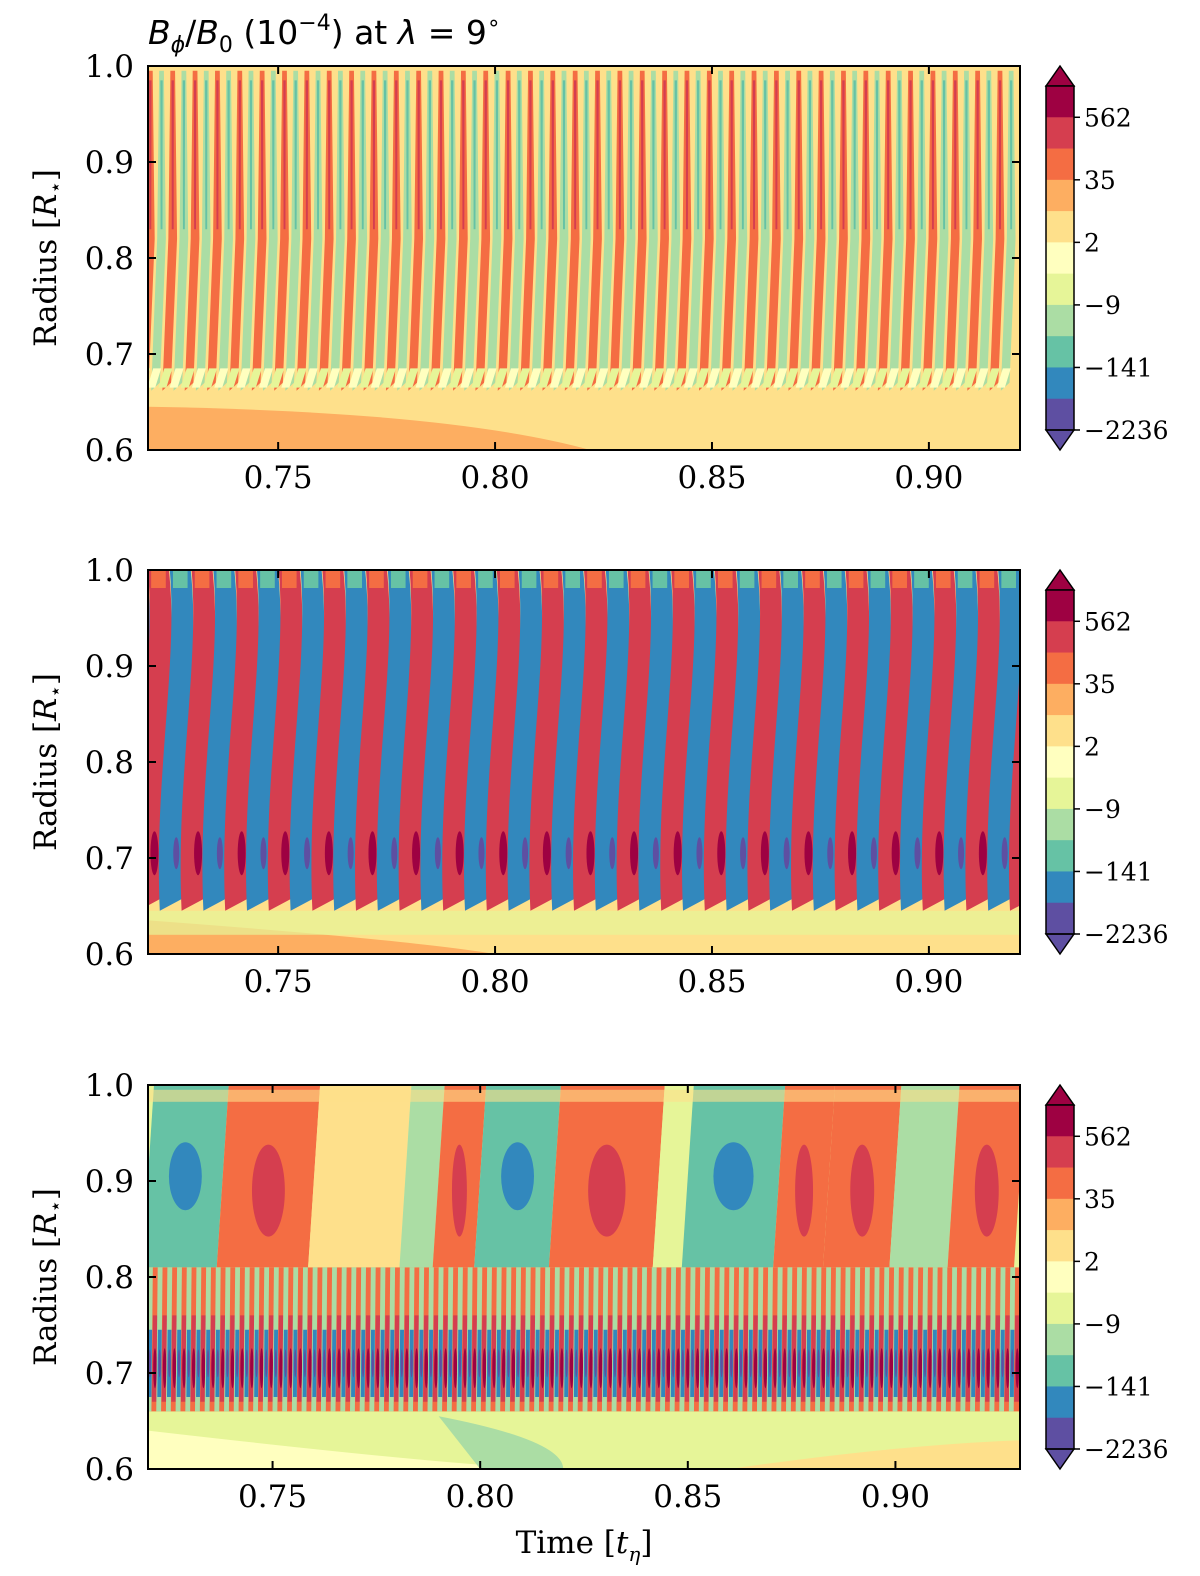 Image resolution: width=1200 pixels, height=1576 pixels. Describe the element at coordinates (634, 1554) in the screenshot. I see `xlabel-eta: η` at that location.